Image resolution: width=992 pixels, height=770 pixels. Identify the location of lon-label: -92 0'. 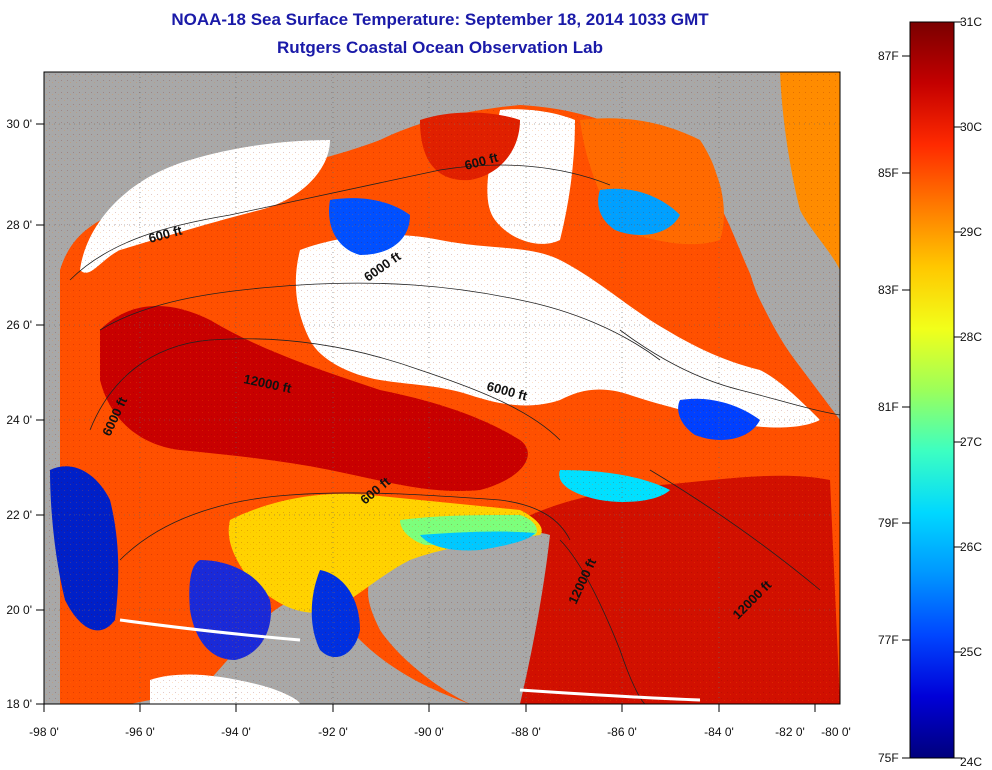
(333, 732).